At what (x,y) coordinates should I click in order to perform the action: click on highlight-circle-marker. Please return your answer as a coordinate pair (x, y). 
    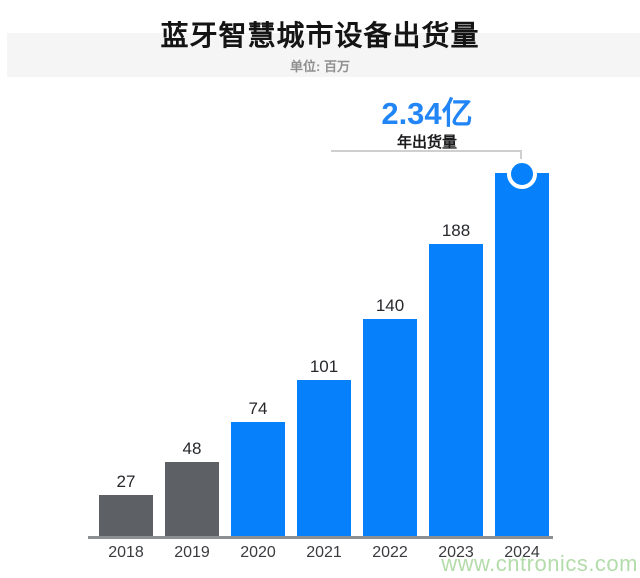
    Looking at the image, I should click on (522, 174).